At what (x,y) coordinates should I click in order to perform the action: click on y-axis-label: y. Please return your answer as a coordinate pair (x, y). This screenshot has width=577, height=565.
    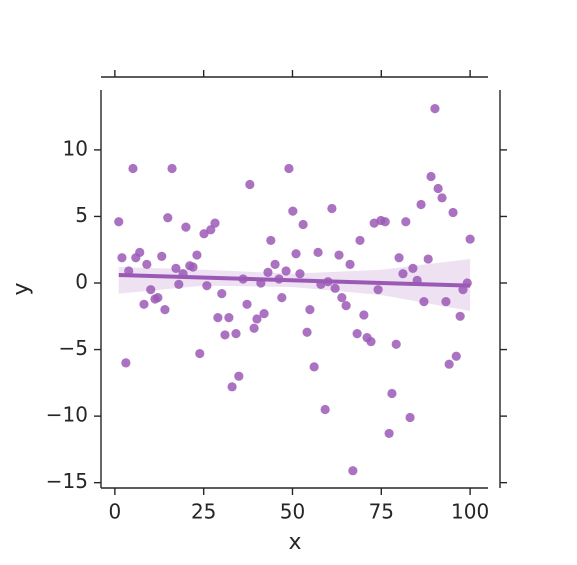
    Looking at the image, I should click on (21, 288).